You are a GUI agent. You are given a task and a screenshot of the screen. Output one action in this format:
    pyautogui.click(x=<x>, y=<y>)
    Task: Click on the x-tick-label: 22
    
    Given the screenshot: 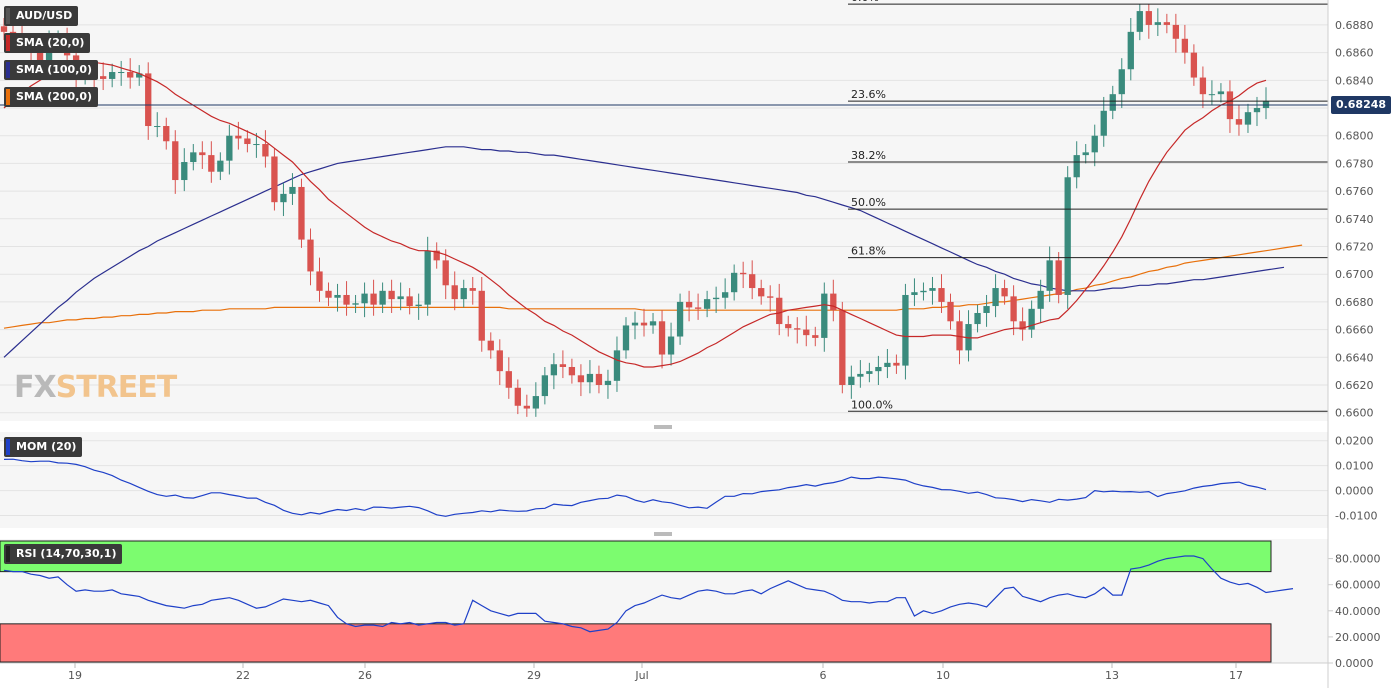 What is the action you would take?
    pyautogui.click(x=243, y=675)
    